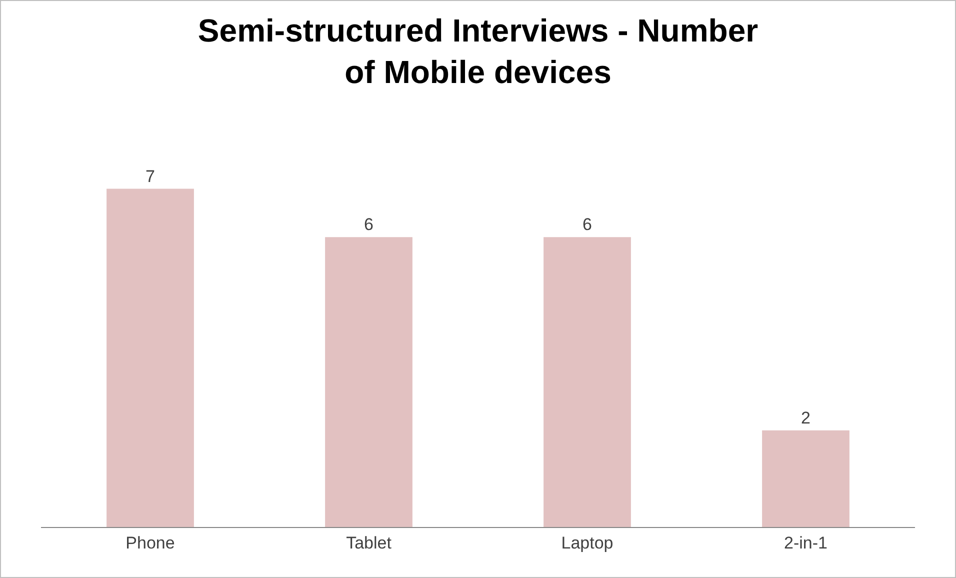 This screenshot has width=956, height=578. Describe the element at coordinates (806, 542) in the screenshot. I see `x-tick-label: 2-in-1` at that location.